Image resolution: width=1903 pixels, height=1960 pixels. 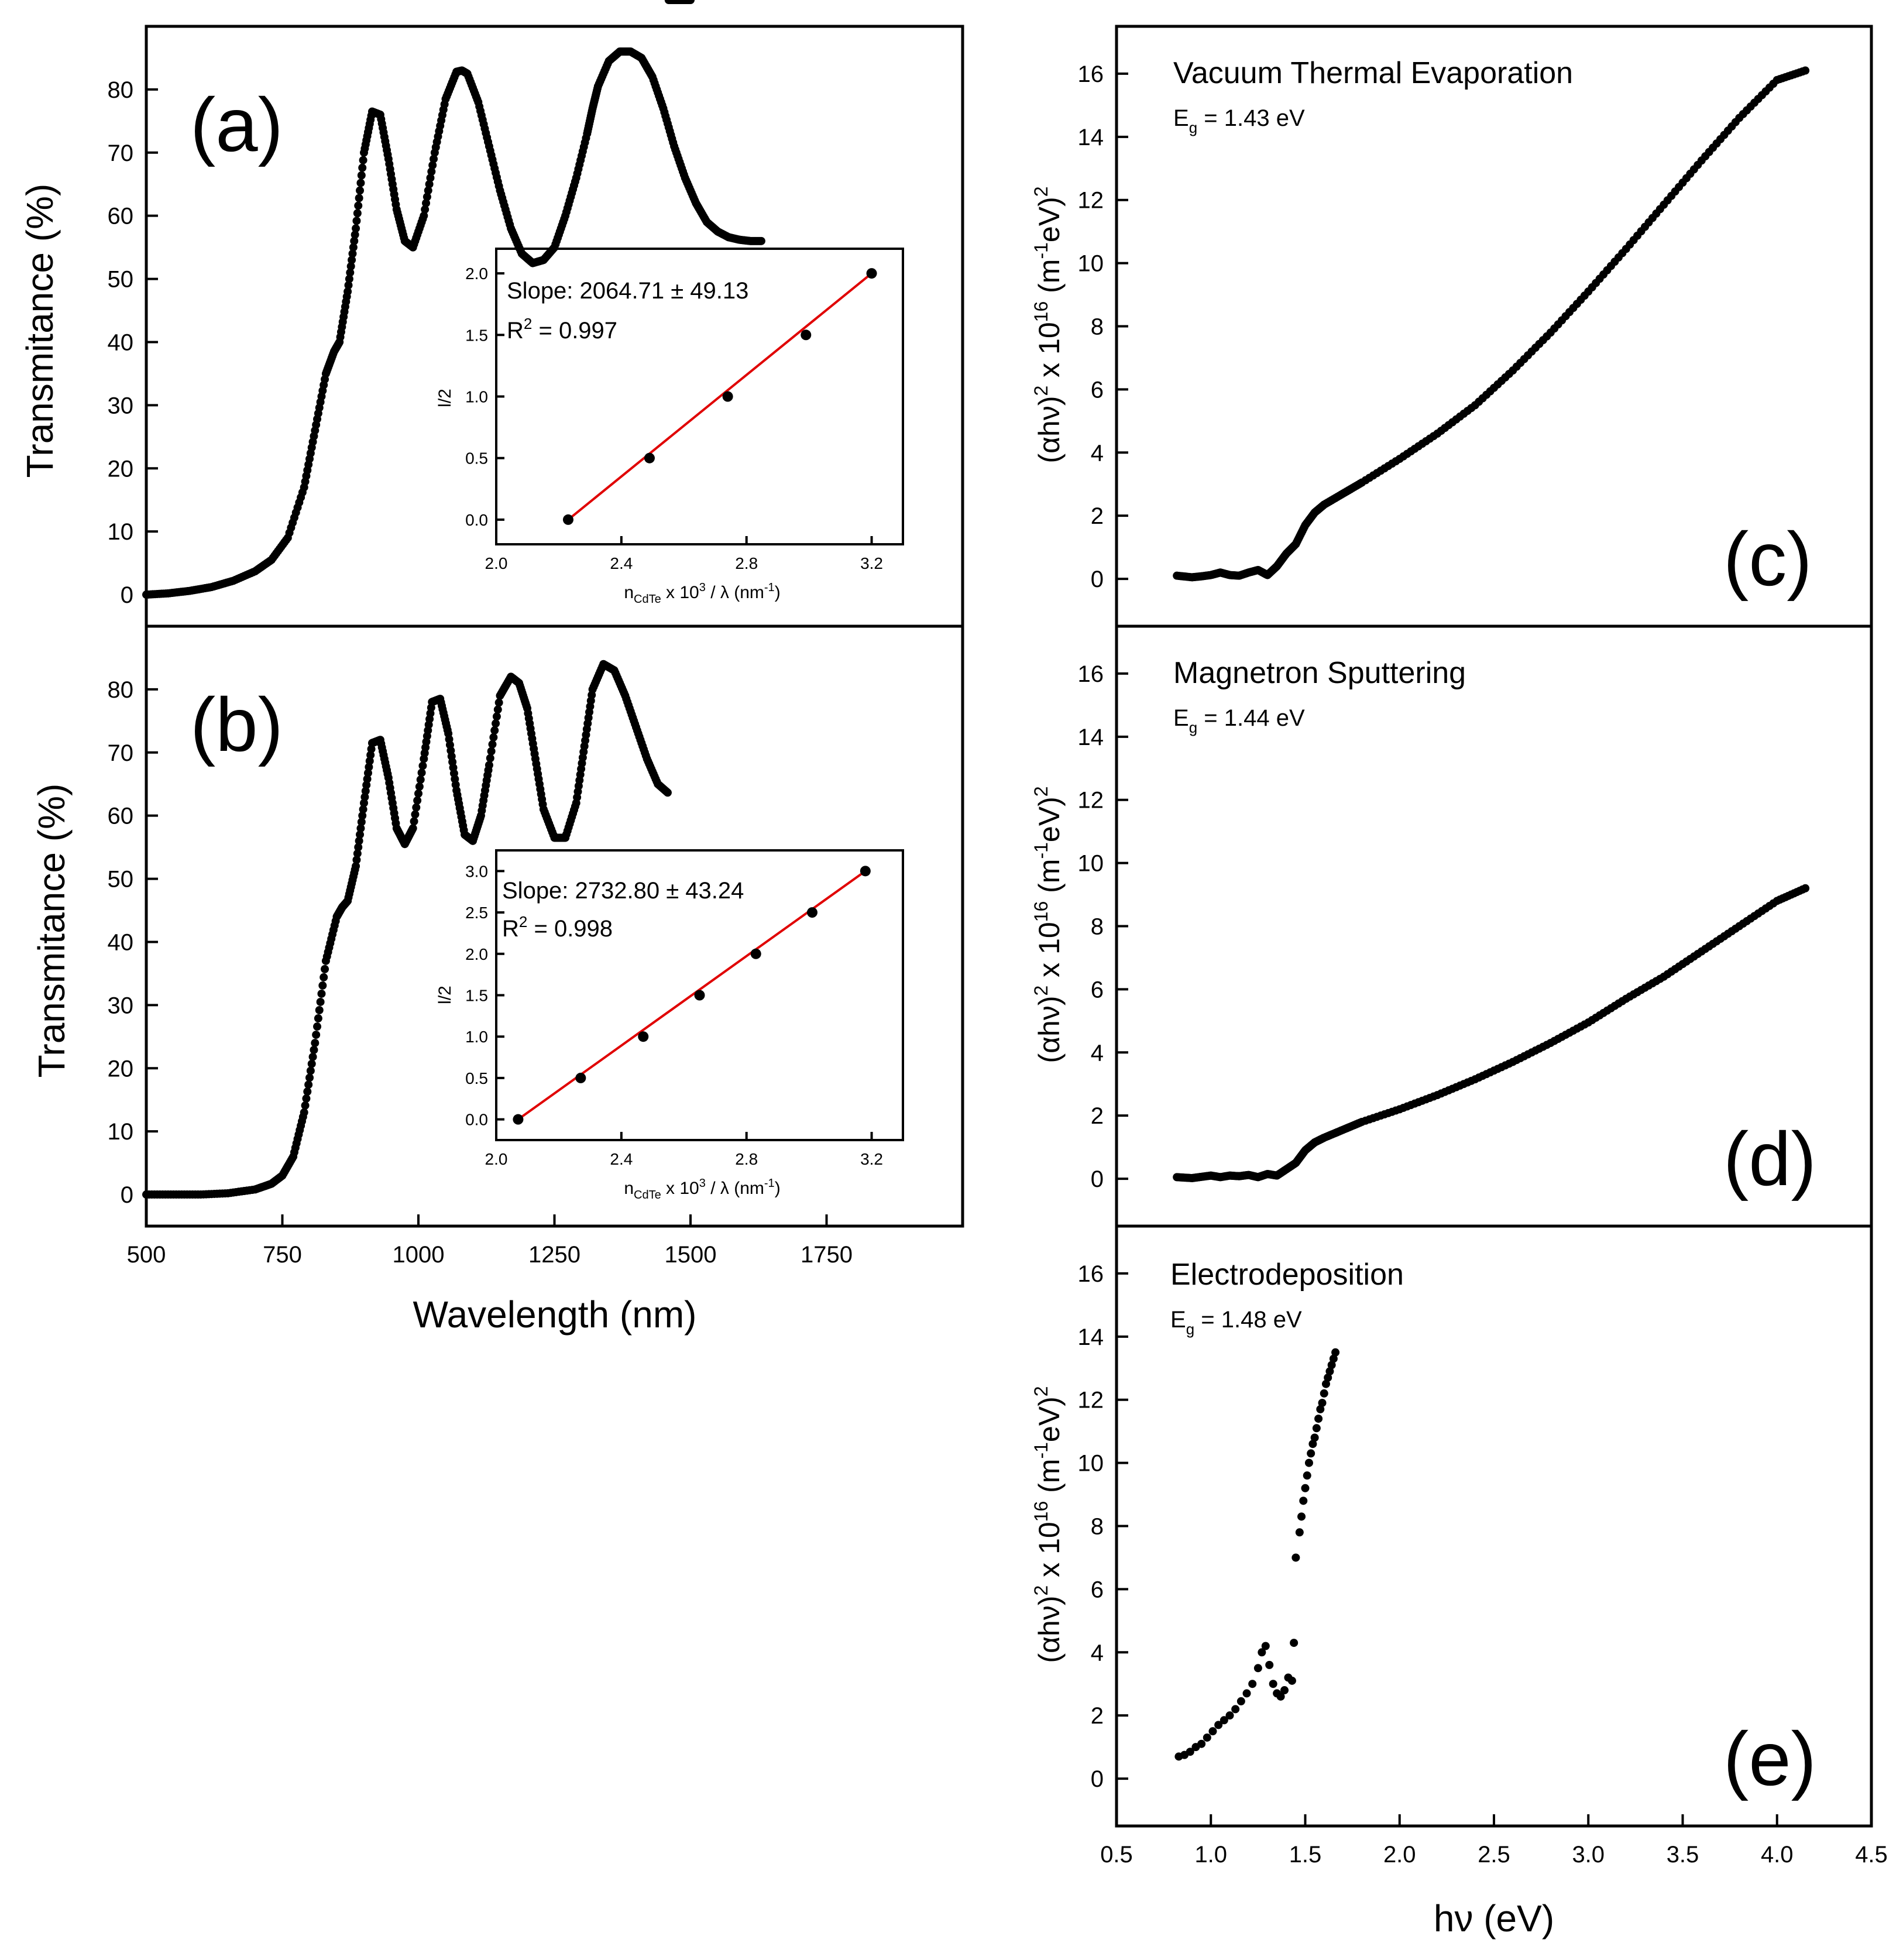 I want to click on panel-a-inset-x-ticks: 2.0 2.4 2.8 3.2, so click(x=684, y=554).